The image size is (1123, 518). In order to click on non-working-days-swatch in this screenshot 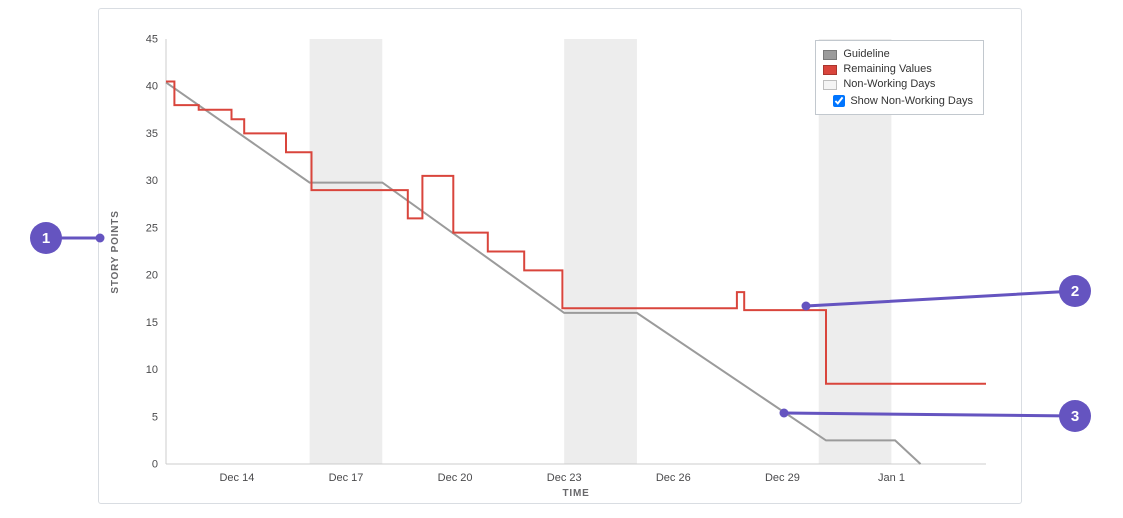, I will do `click(830, 84)`.